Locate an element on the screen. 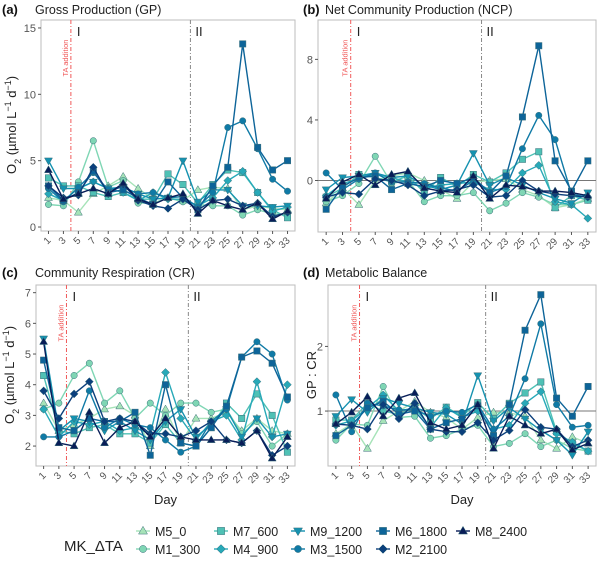 The image size is (600, 561). x-tick-label: 11 is located at coordinates (120, 242).